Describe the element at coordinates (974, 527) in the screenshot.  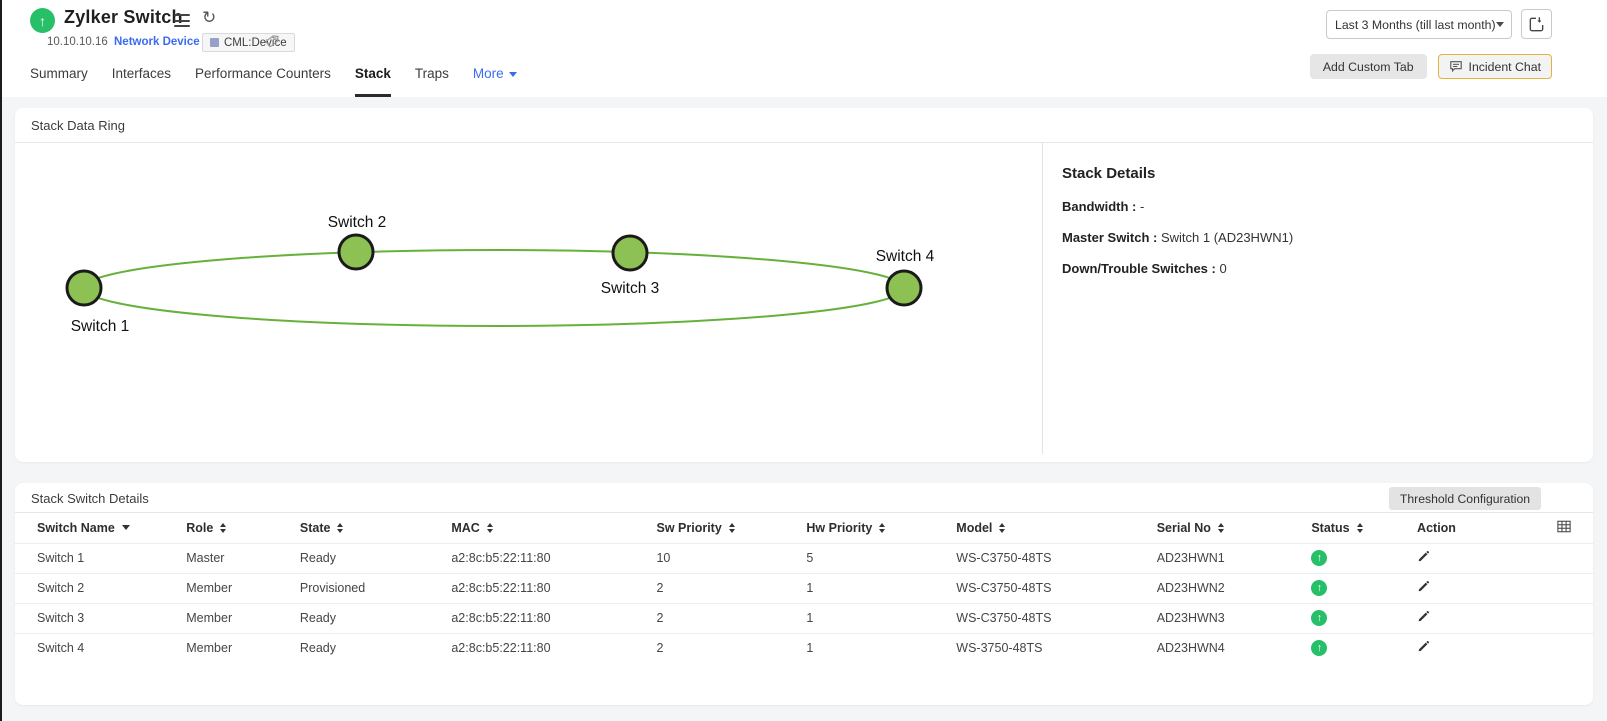
I see `column-label: Model` at that location.